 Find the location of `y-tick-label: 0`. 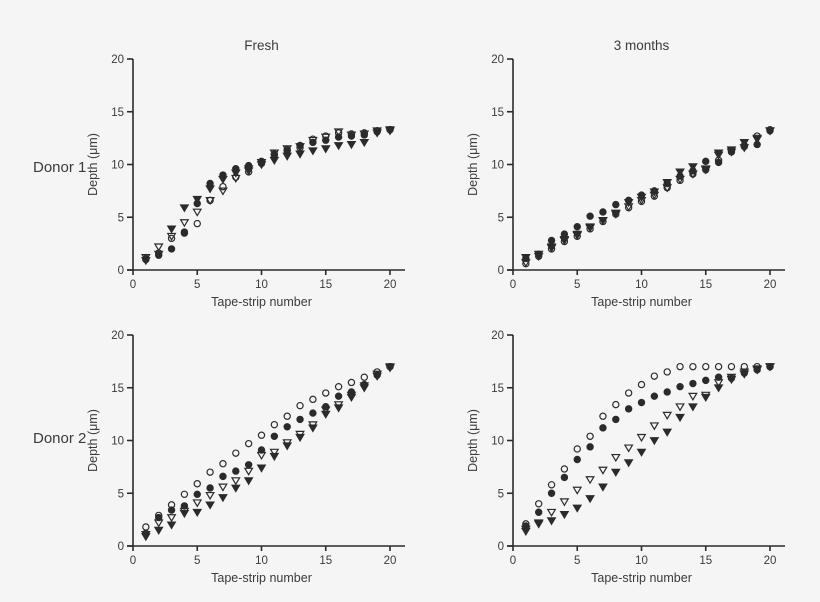

y-tick-label: 0 is located at coordinates (501, 271).